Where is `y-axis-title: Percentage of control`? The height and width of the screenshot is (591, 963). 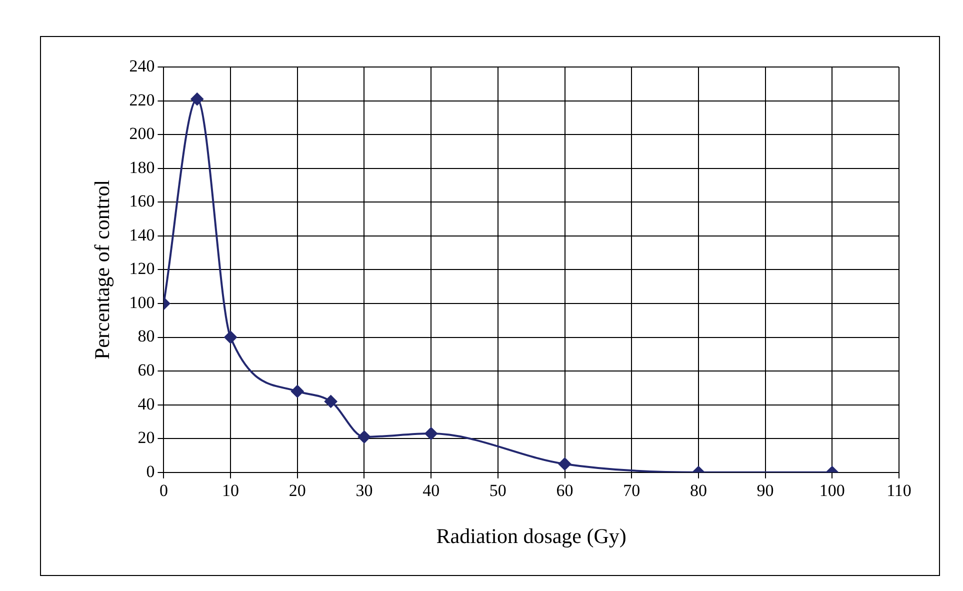
y-axis-title: Percentage of control is located at coordinates (102, 270).